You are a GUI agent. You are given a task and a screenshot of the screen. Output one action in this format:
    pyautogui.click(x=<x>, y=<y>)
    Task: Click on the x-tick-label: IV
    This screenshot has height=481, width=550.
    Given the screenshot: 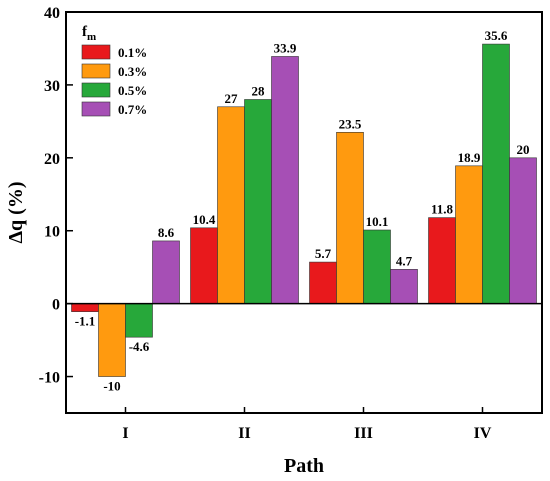 What is the action you would take?
    pyautogui.click(x=483, y=433)
    